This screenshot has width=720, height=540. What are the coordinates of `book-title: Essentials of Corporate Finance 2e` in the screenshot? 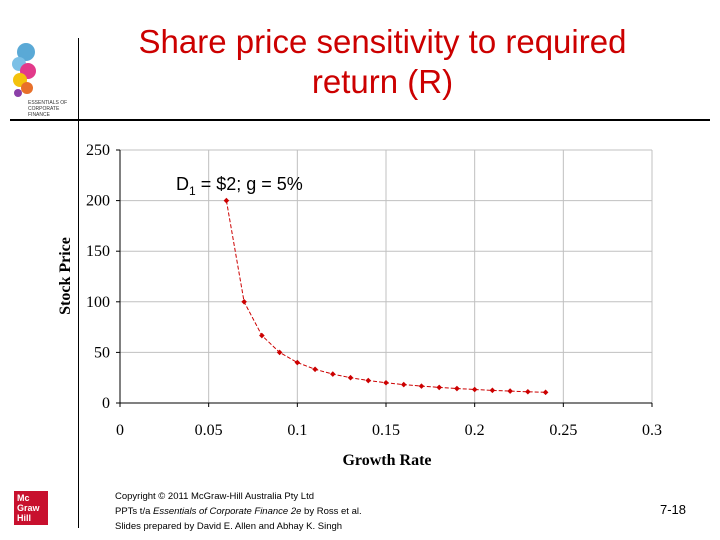 It's located at (227, 511).